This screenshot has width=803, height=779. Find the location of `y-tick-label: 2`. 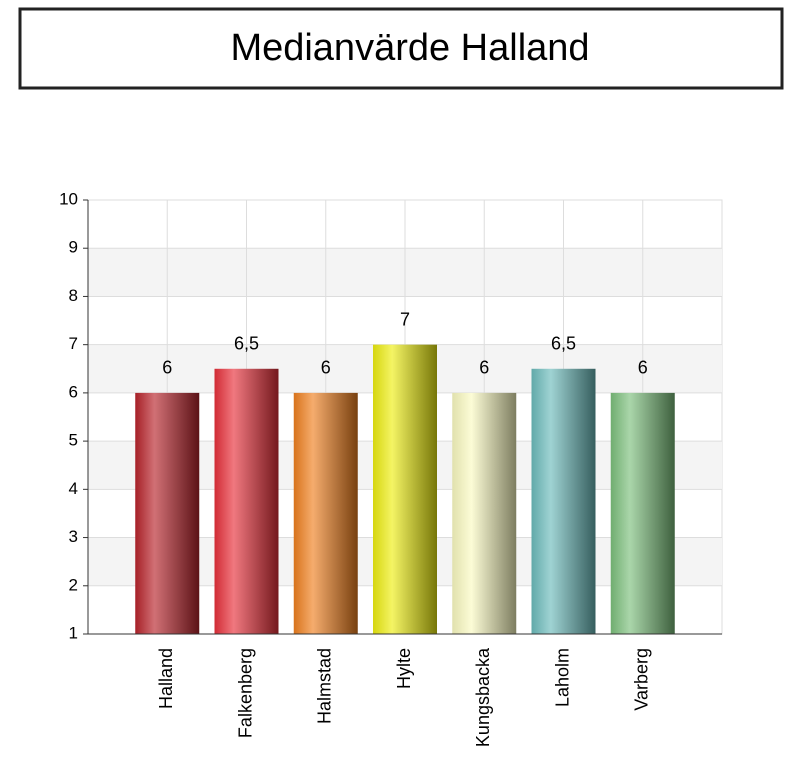

y-tick-label: 2 is located at coordinates (73, 584).